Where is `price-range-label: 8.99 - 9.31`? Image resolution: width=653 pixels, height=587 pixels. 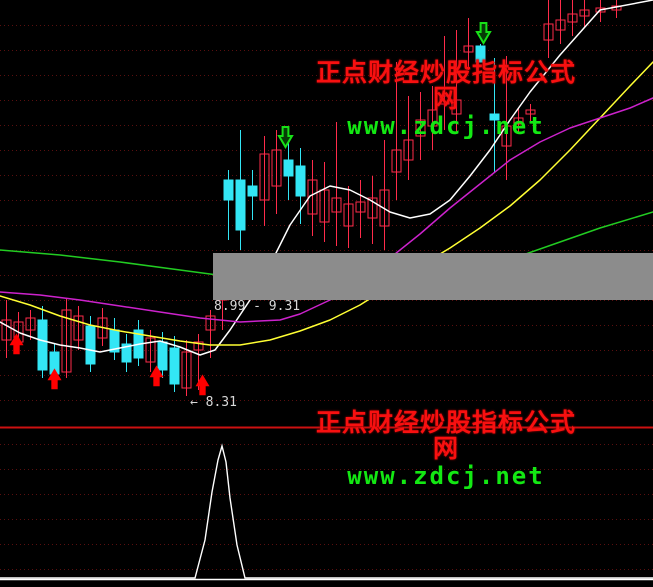 price-range-label: 8.99 - 9.31 is located at coordinates (257, 306).